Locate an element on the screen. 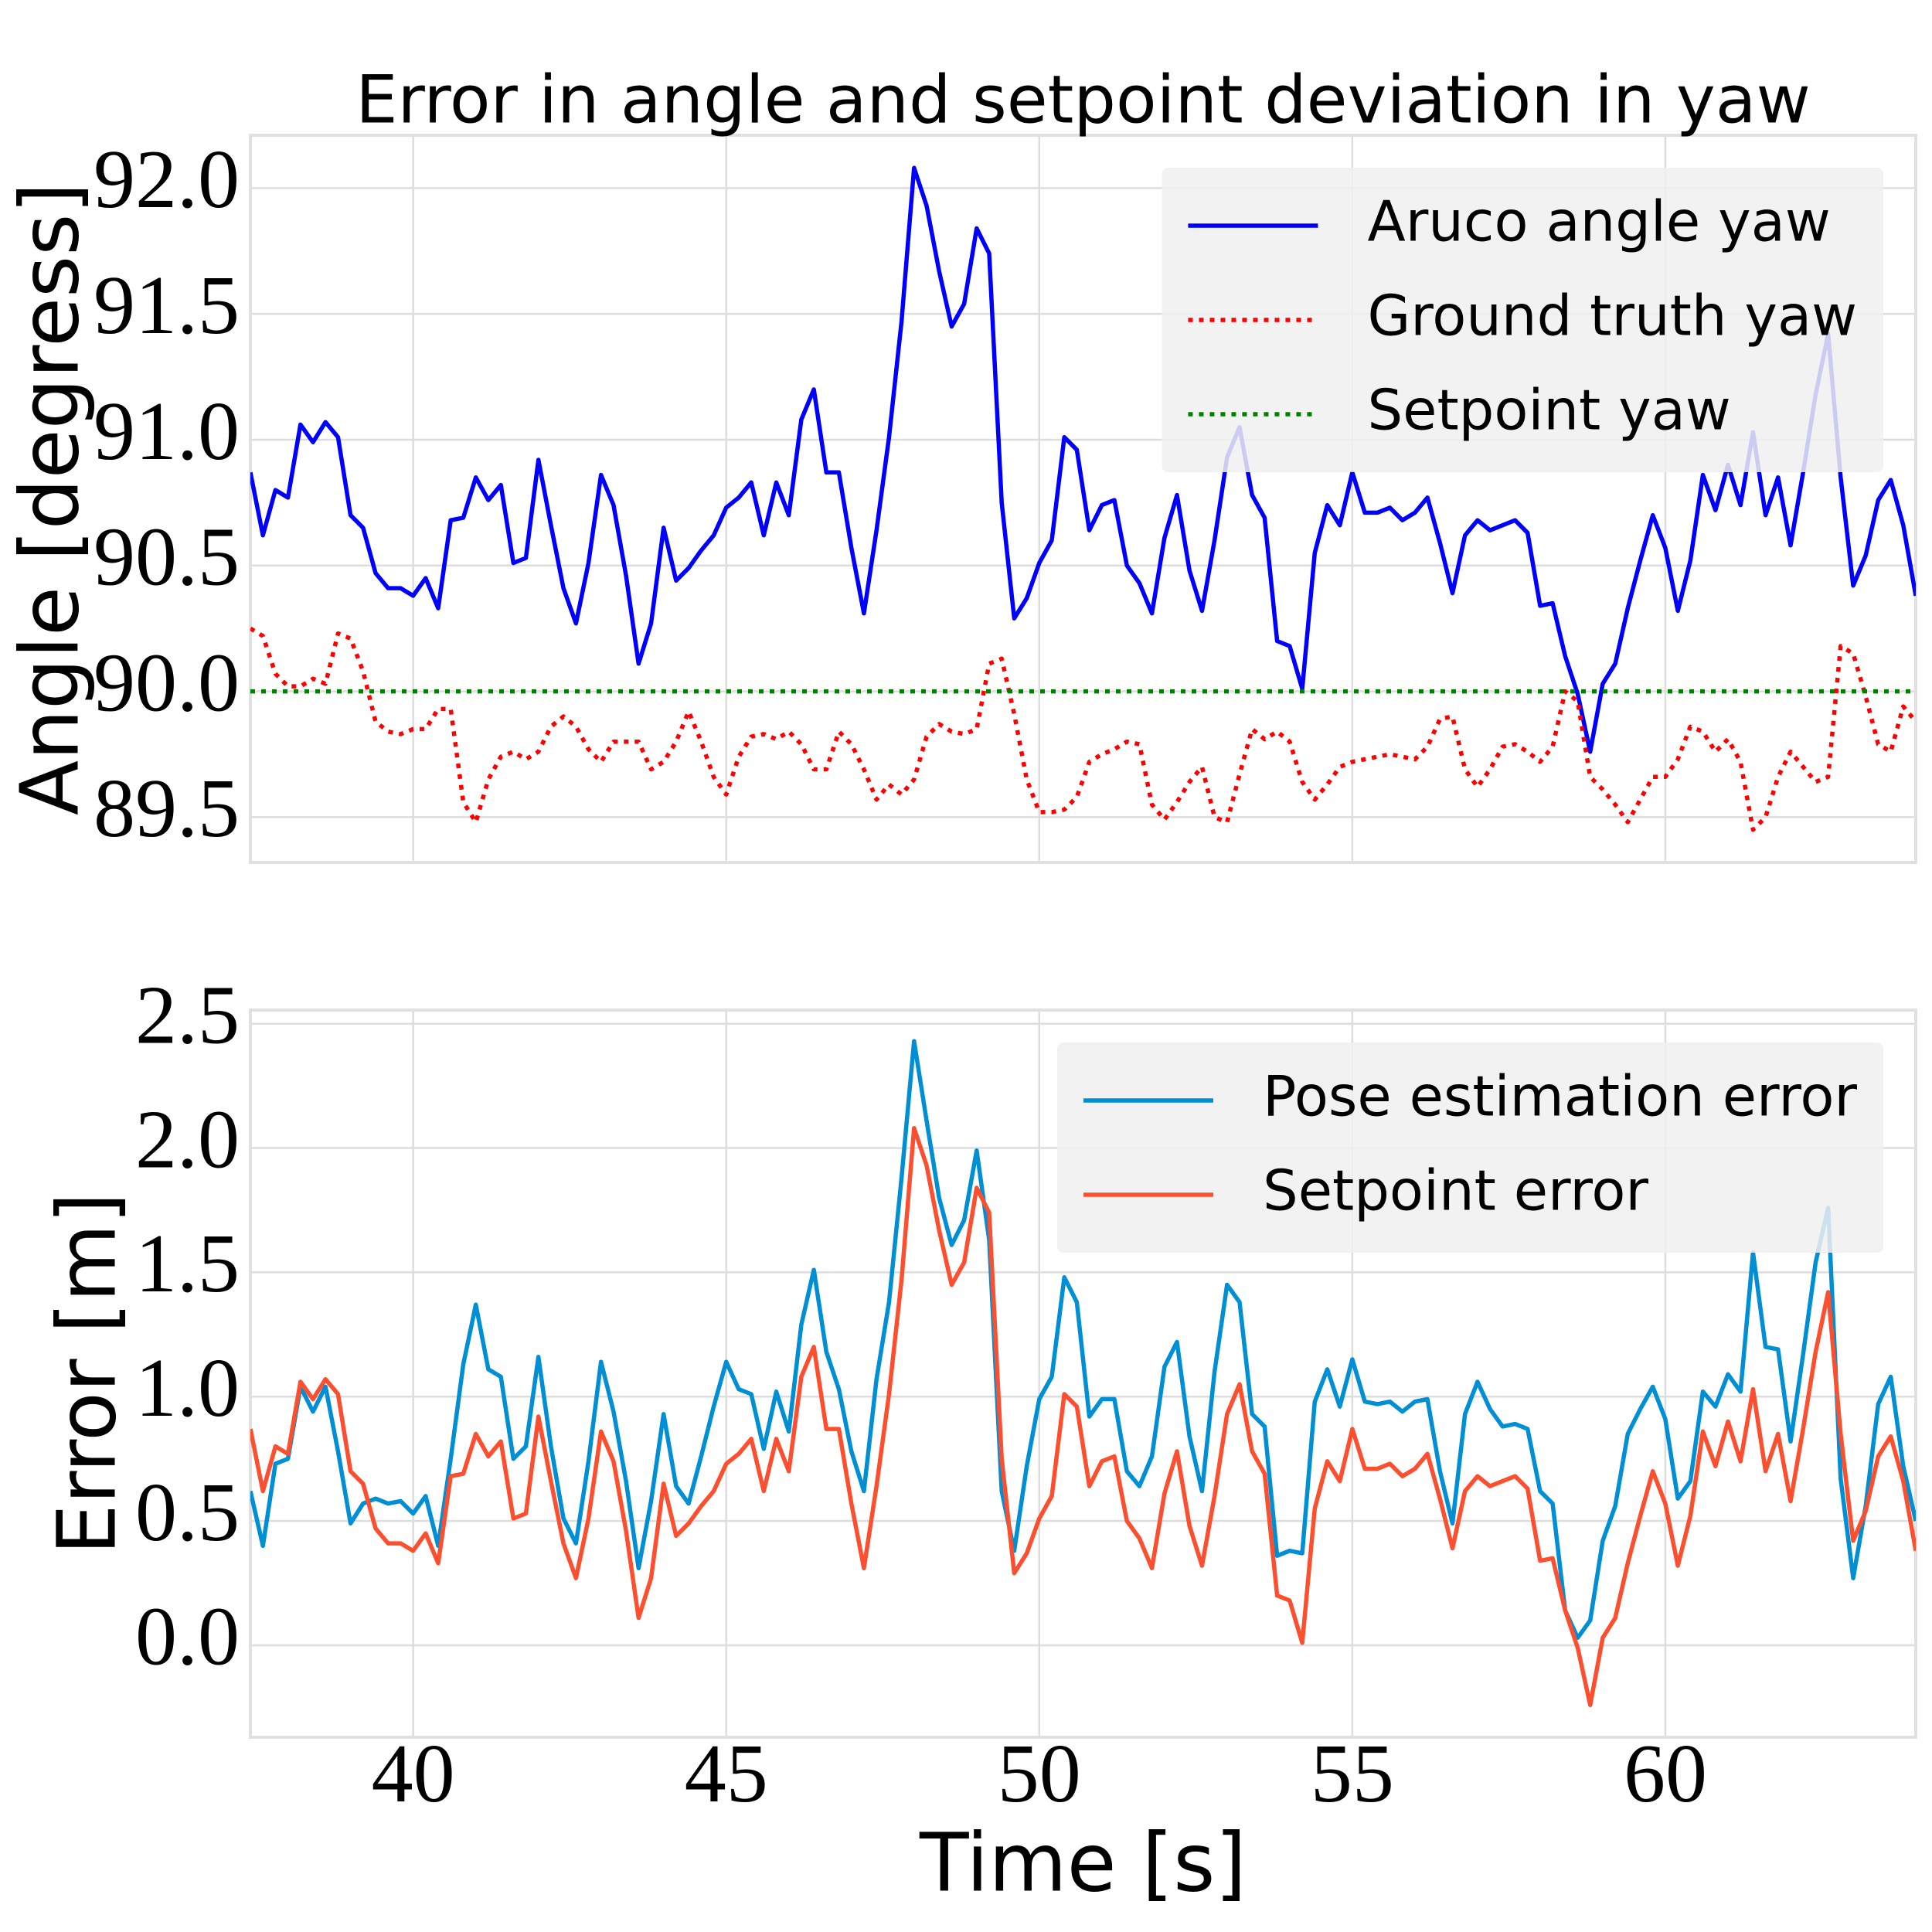 This screenshot has width=1932, height=1932. y-tick-label: 90.0 is located at coordinates (167, 683).